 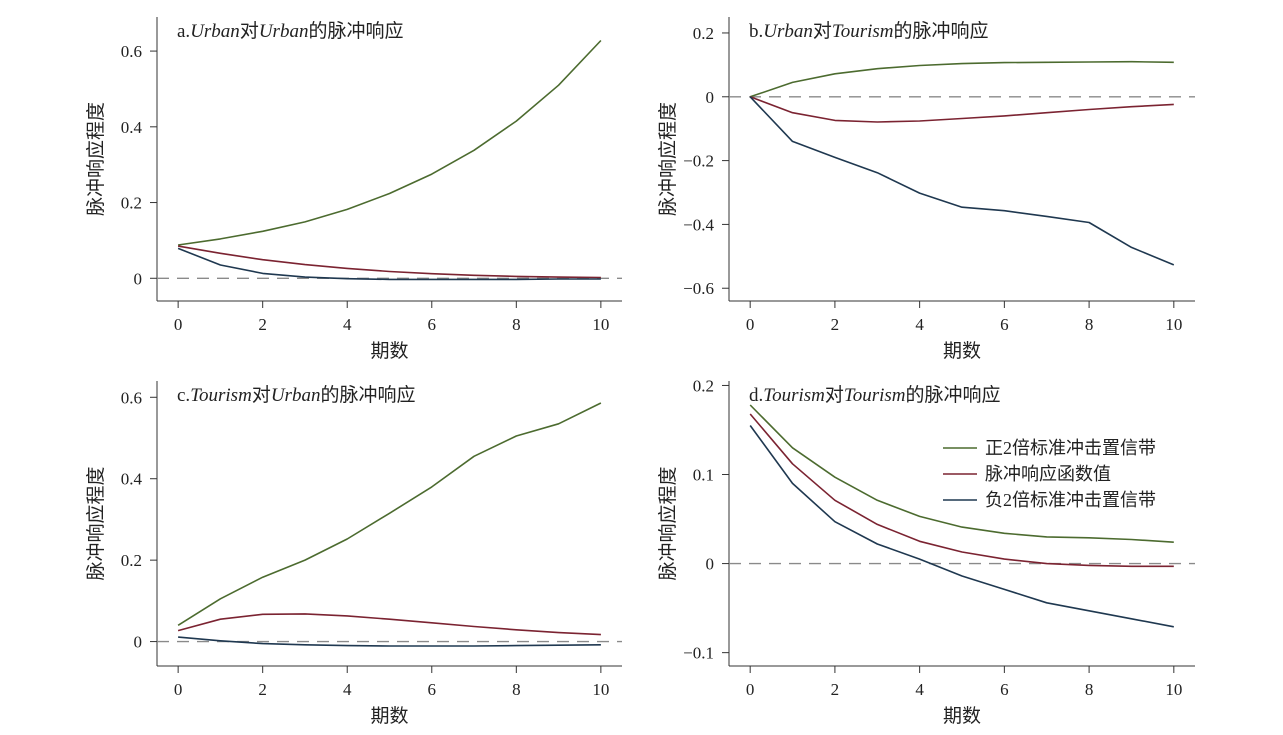 What do you see at coordinates (1070, 500) in the screenshot?
I see `legend-label-lower: 负2倍标准冲击置信带` at bounding box center [1070, 500].